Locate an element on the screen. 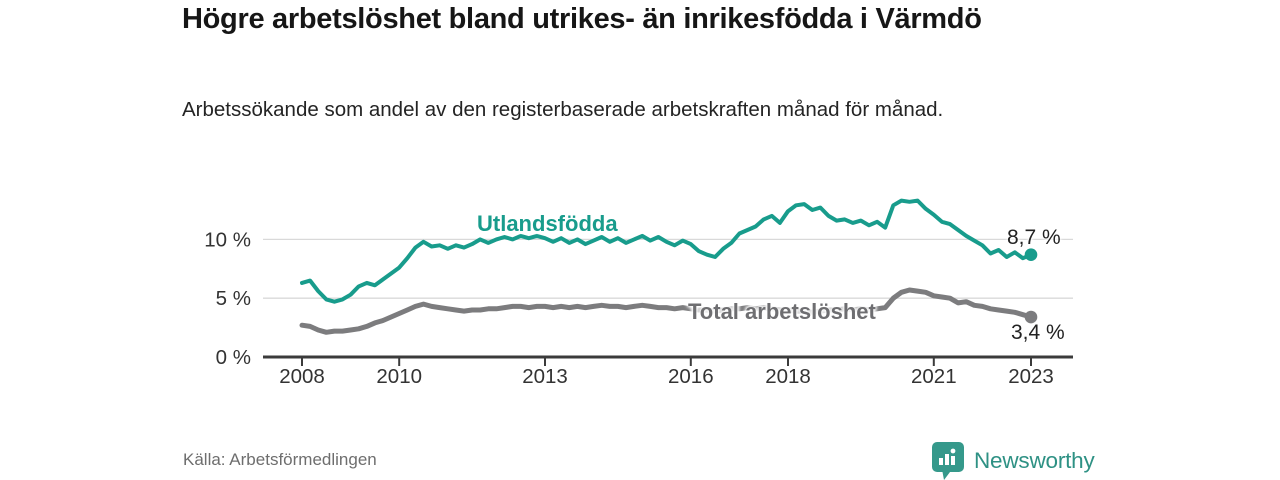 This screenshot has width=1280, height=480. end-value-total-arbetsloshet: 3,4 % is located at coordinates (1038, 332).